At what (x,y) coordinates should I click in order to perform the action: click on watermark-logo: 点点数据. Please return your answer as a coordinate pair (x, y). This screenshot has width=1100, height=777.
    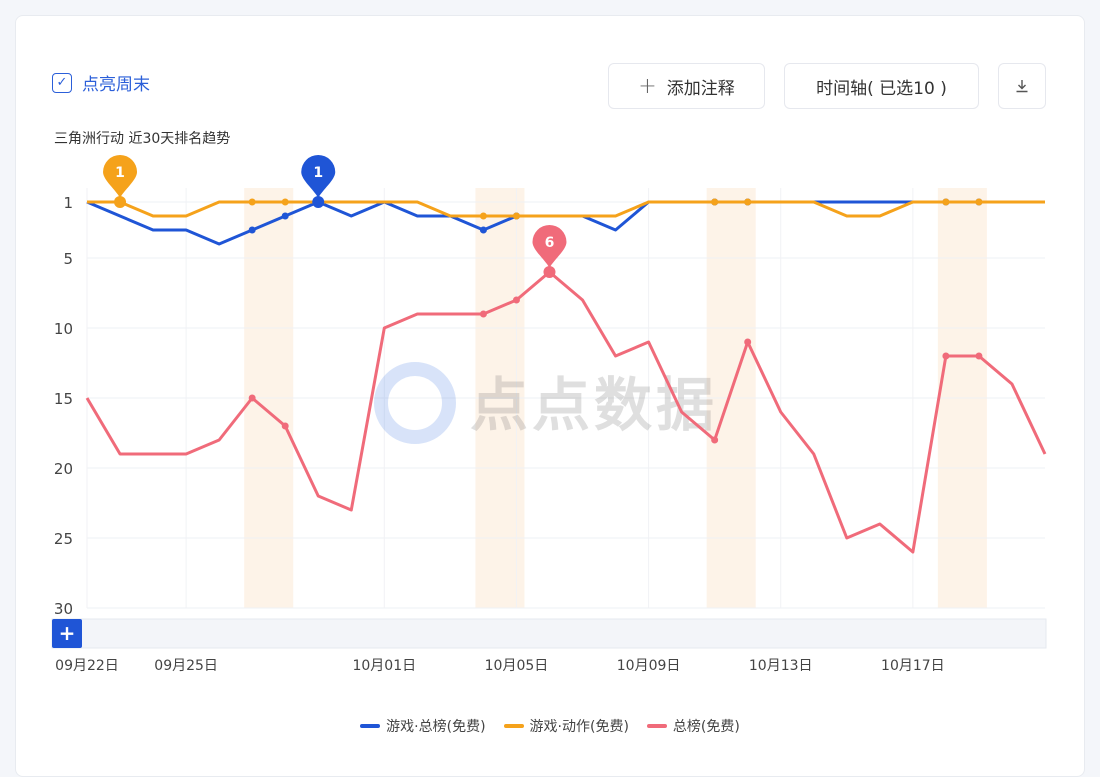
    Looking at the image, I should click on (546, 403).